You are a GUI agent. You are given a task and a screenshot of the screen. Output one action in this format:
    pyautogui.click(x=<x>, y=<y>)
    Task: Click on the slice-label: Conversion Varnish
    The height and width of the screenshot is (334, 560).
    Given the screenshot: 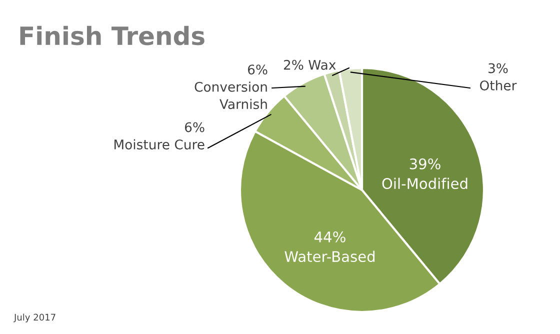 What is the action you would take?
    pyautogui.click(x=230, y=96)
    